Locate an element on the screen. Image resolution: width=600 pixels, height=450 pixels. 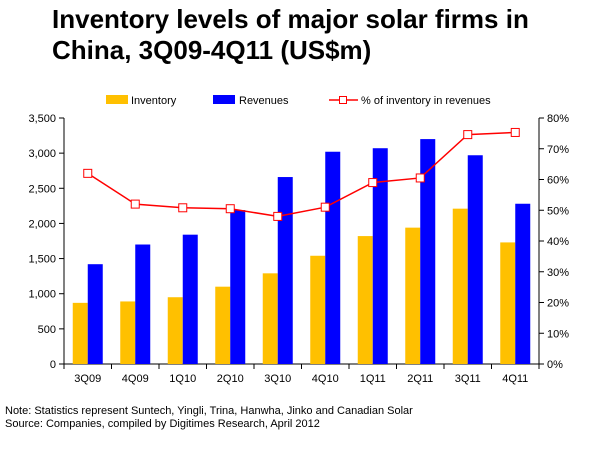
legend-item-inventory: Inventory is located at coordinates (141, 101).